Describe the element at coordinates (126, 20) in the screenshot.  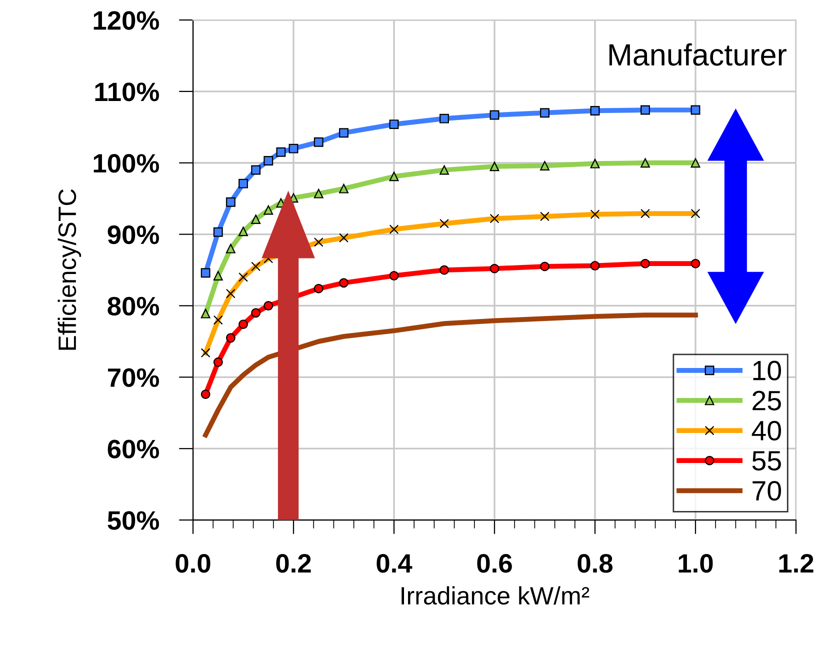
I see `y-tick-label: 120%` at that location.